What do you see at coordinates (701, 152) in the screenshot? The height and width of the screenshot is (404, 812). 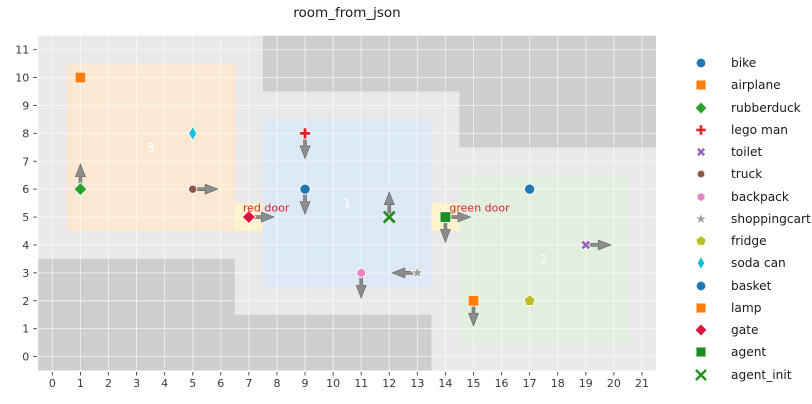 I see `toilet-legend-marker-icon` at bounding box center [701, 152].